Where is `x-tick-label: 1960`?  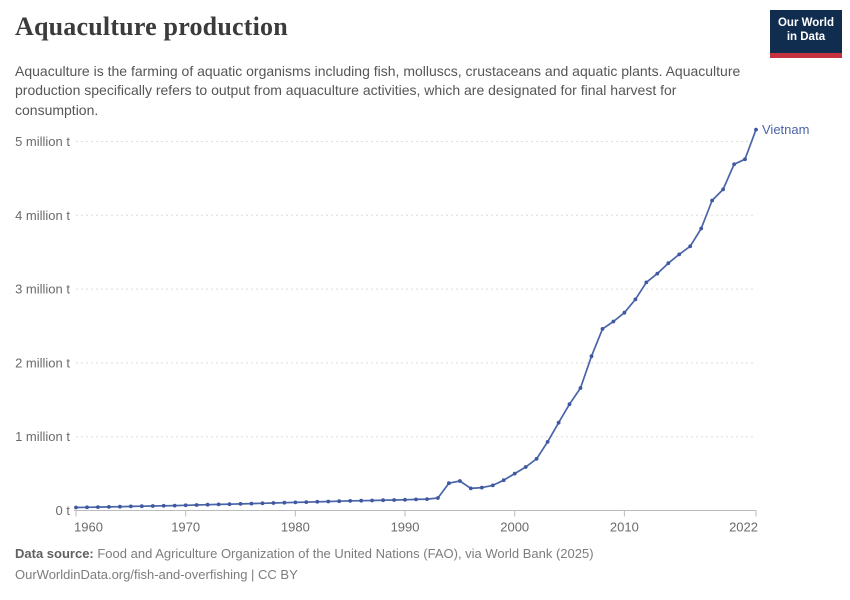 x-tick-label: 1960 is located at coordinates (88, 527).